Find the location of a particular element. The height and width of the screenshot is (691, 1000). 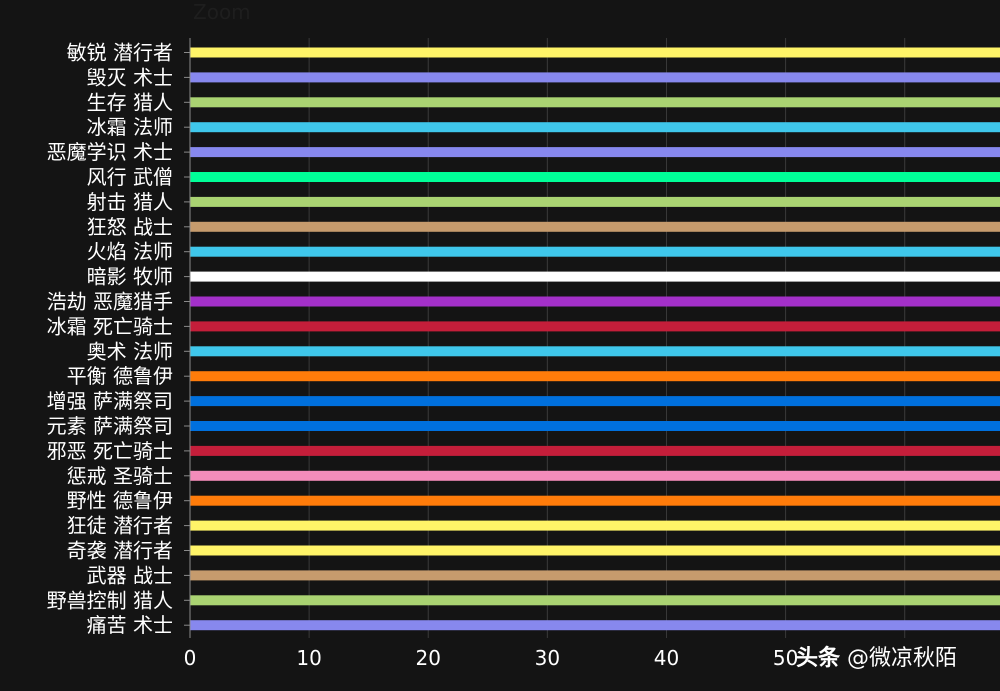

y-tick-label: 恶魔学识 术士 is located at coordinates (110, 152).